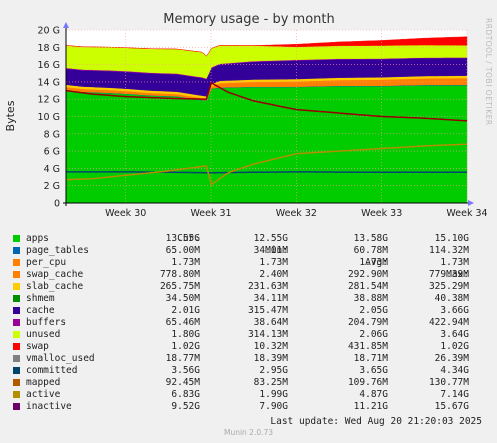 This screenshot has height=443, width=497. Describe the element at coordinates (49, 82) in the screenshot. I see `y-tick-label: 14 G` at that location.